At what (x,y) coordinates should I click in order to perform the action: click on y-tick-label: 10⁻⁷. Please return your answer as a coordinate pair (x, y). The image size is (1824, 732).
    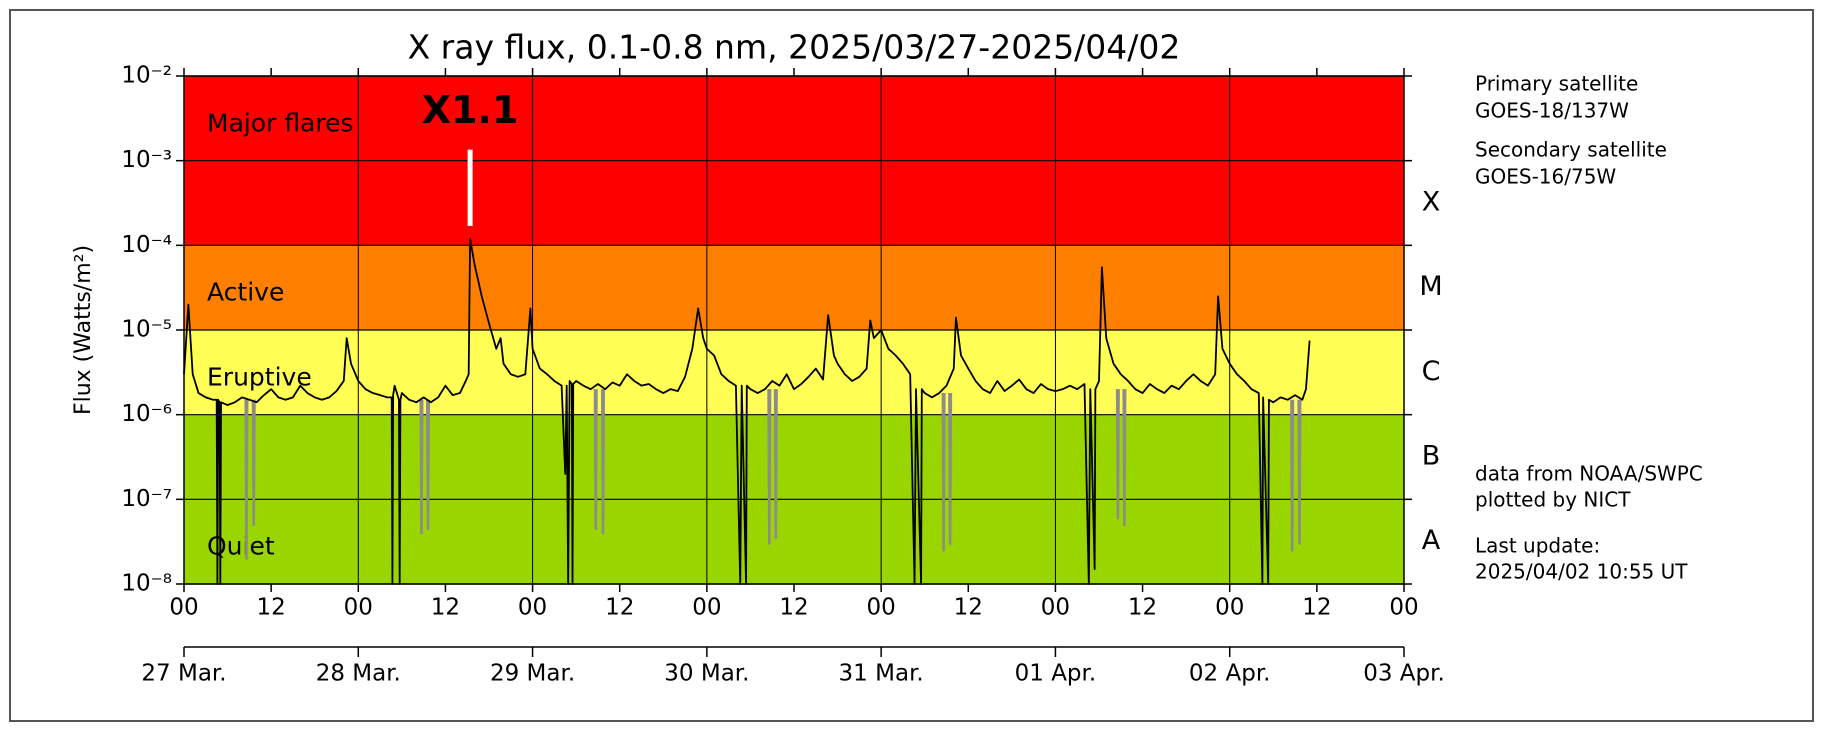
    Looking at the image, I should click on (146, 499).